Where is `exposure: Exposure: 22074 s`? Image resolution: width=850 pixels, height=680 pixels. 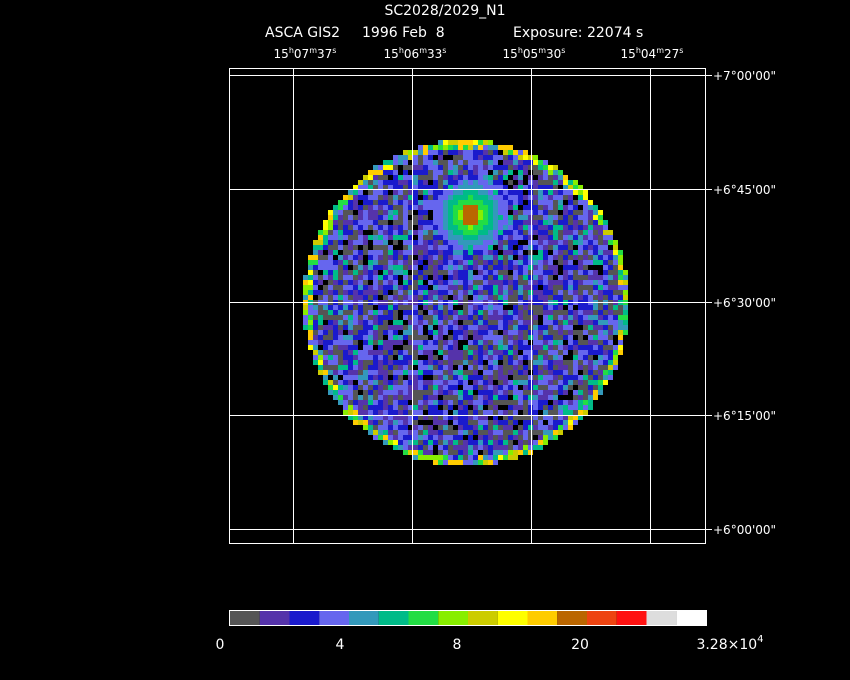
exposure: Exposure: 22074 s is located at coordinates (578, 33).